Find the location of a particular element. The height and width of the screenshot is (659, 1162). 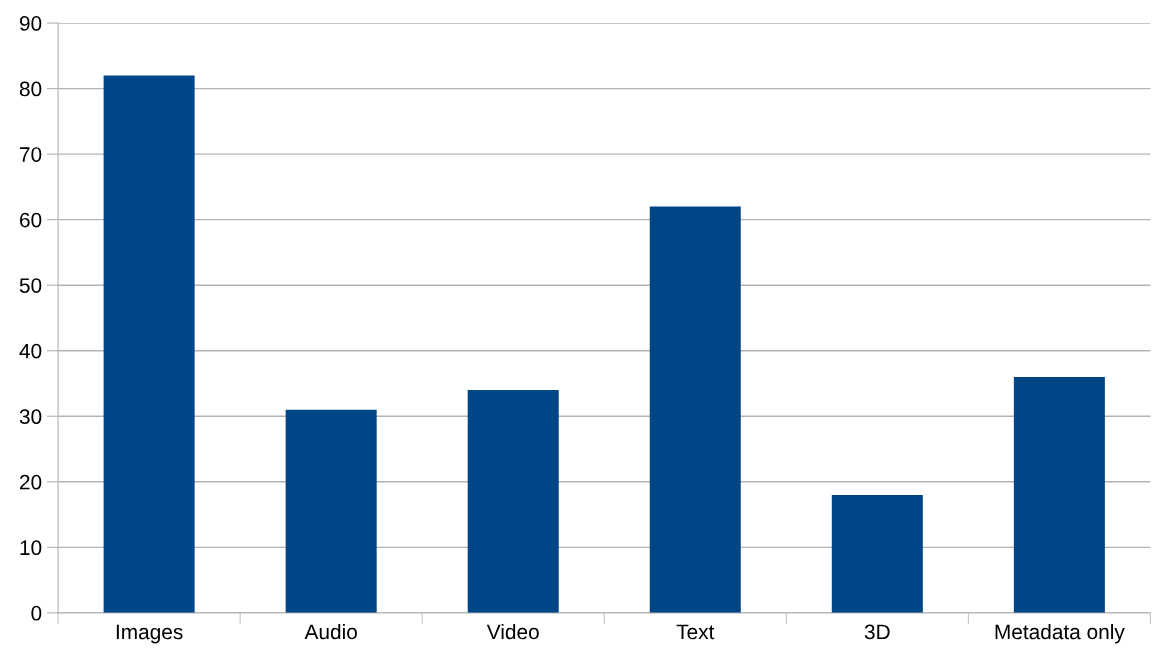

y-tick-label: 20 is located at coordinates (31, 482).